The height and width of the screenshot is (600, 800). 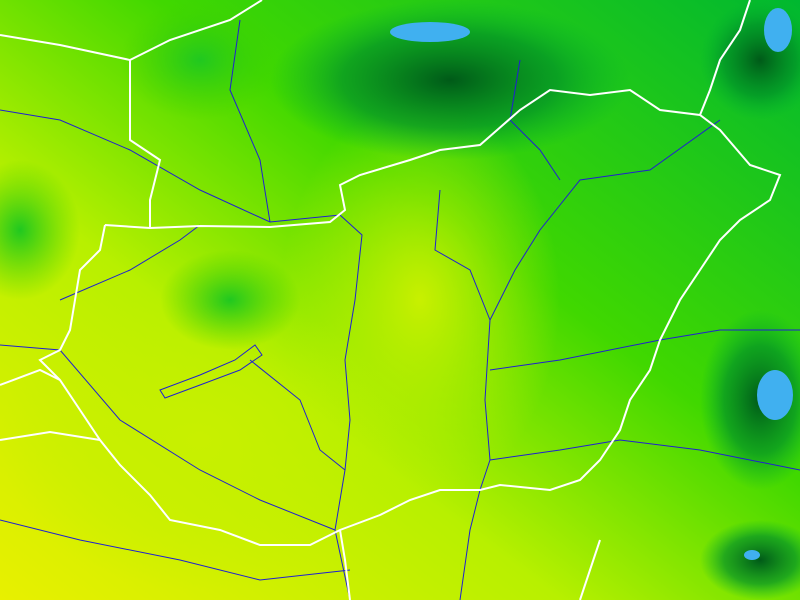 I want to click on lake-balaton, so click(x=211, y=371).